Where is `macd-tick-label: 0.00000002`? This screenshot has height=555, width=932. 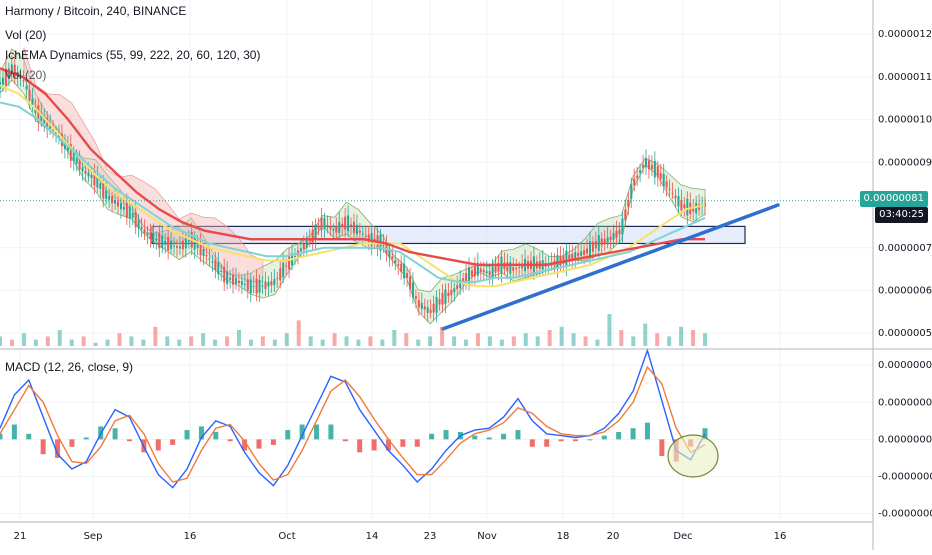
macd-tick-label: 0.00000002 is located at coordinates (905, 402).